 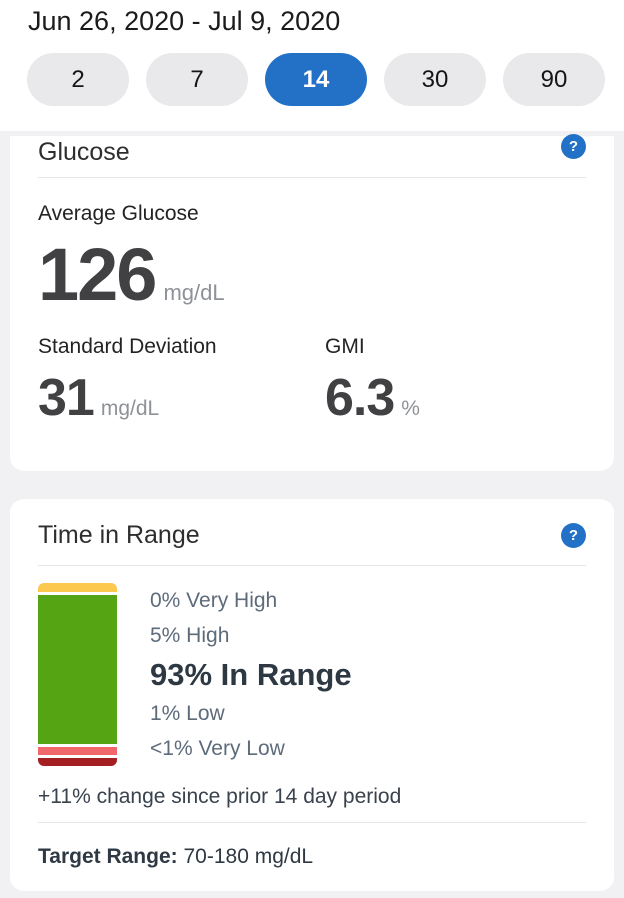 I want to click on tir-bar-segment-very-low, so click(x=77, y=762).